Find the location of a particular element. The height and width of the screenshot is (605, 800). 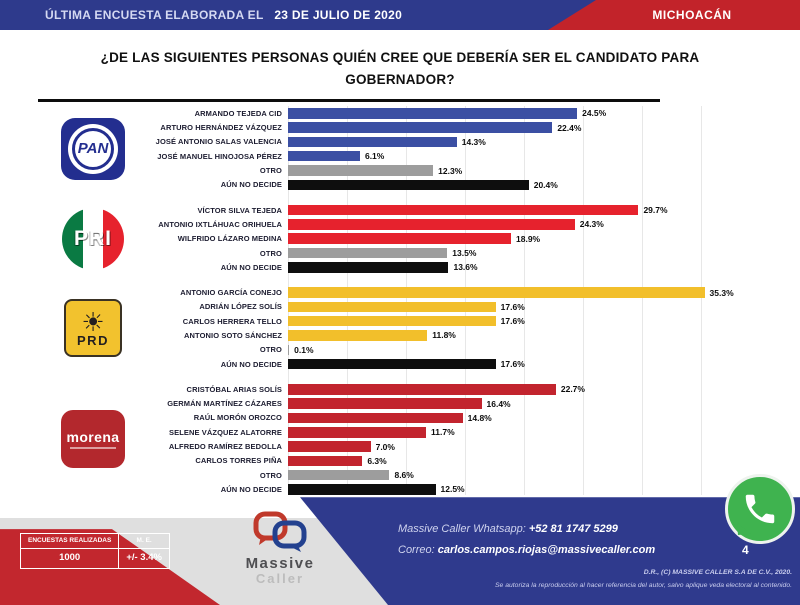

whatsapp-label: Massive Caller Whatsapp: is located at coordinates (462, 529).